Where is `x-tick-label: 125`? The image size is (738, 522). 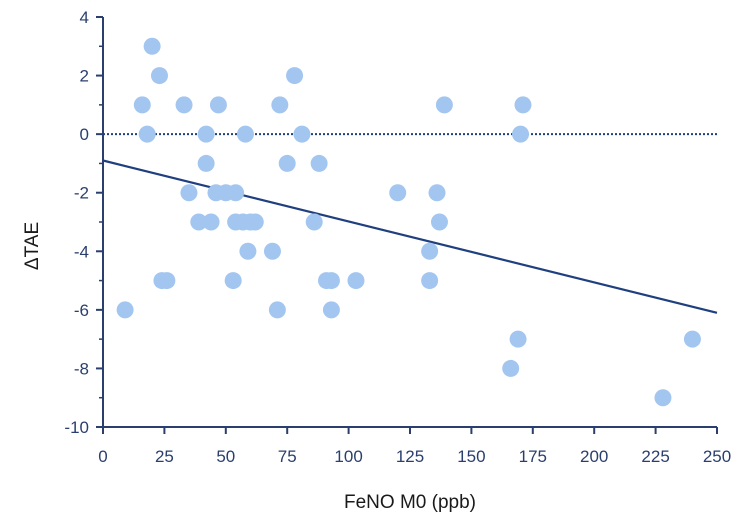 x-tick-label: 125 is located at coordinates (410, 456).